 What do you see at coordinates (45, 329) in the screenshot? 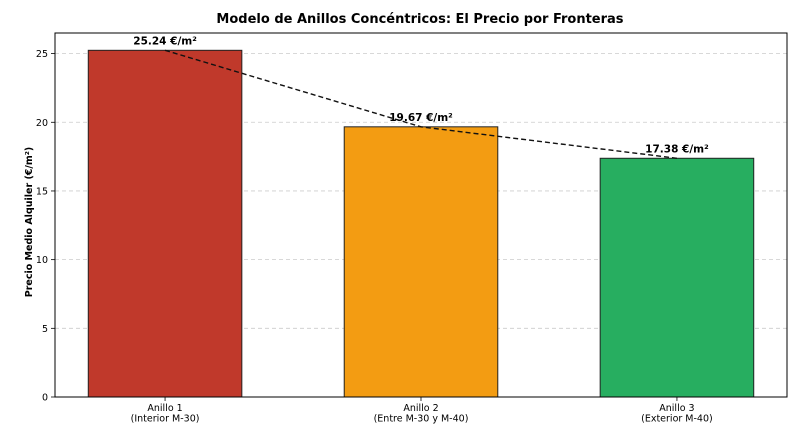
I see `y-tick-label: 5` at bounding box center [45, 329].